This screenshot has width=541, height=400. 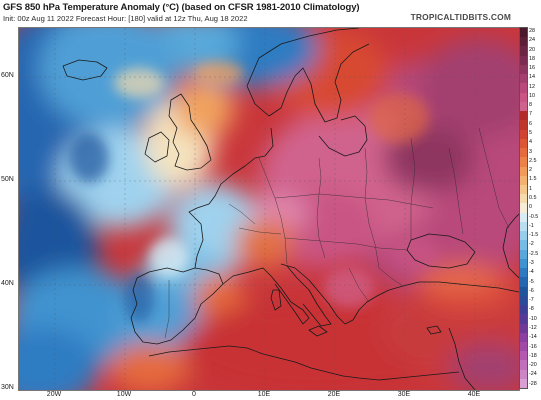 What do you see at coordinates (534, 235) in the screenshot?
I see `colorbar-tick-label: -1.5` at bounding box center [534, 235].